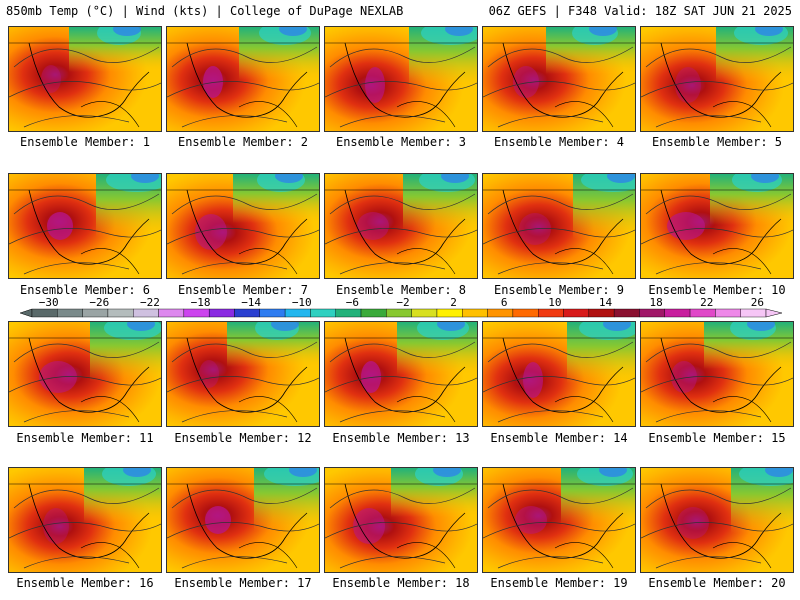 The image size is (800, 600). What do you see at coordinates (251, 302) in the screenshot?
I see `colorbar-tick-label: −14` at bounding box center [251, 302].